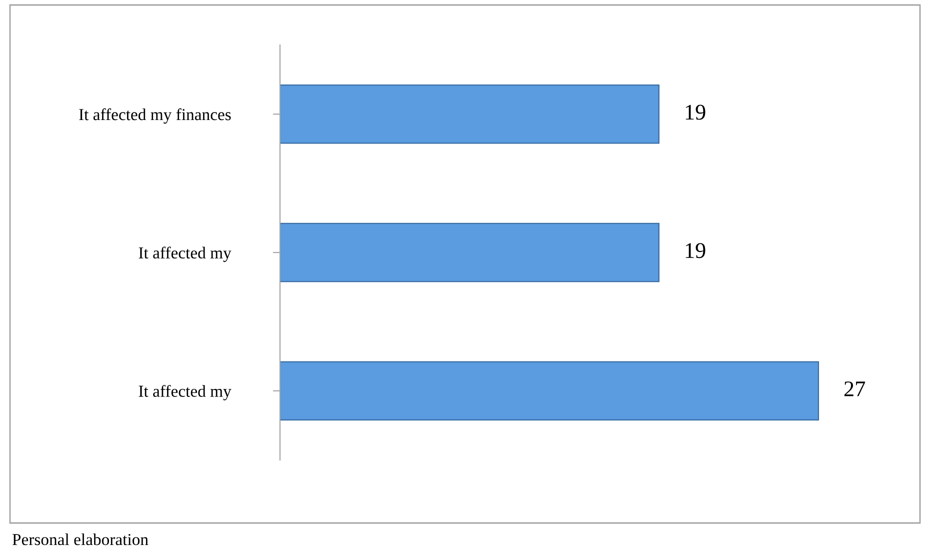 Image resolution: width=925 pixels, height=556 pixels. Describe the element at coordinates (855, 388) in the screenshot. I see `data-label: 27` at that location.